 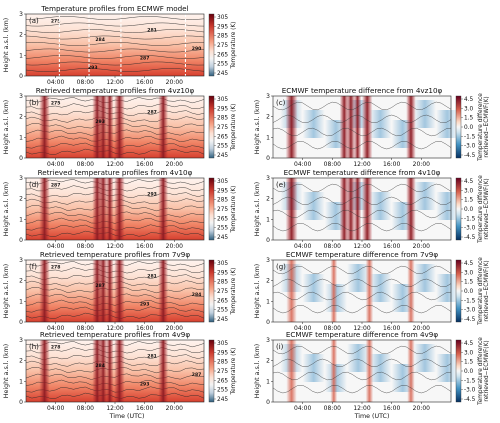 I want to click on colorbar-tick-label: 1.5, so click(x=469, y=283).